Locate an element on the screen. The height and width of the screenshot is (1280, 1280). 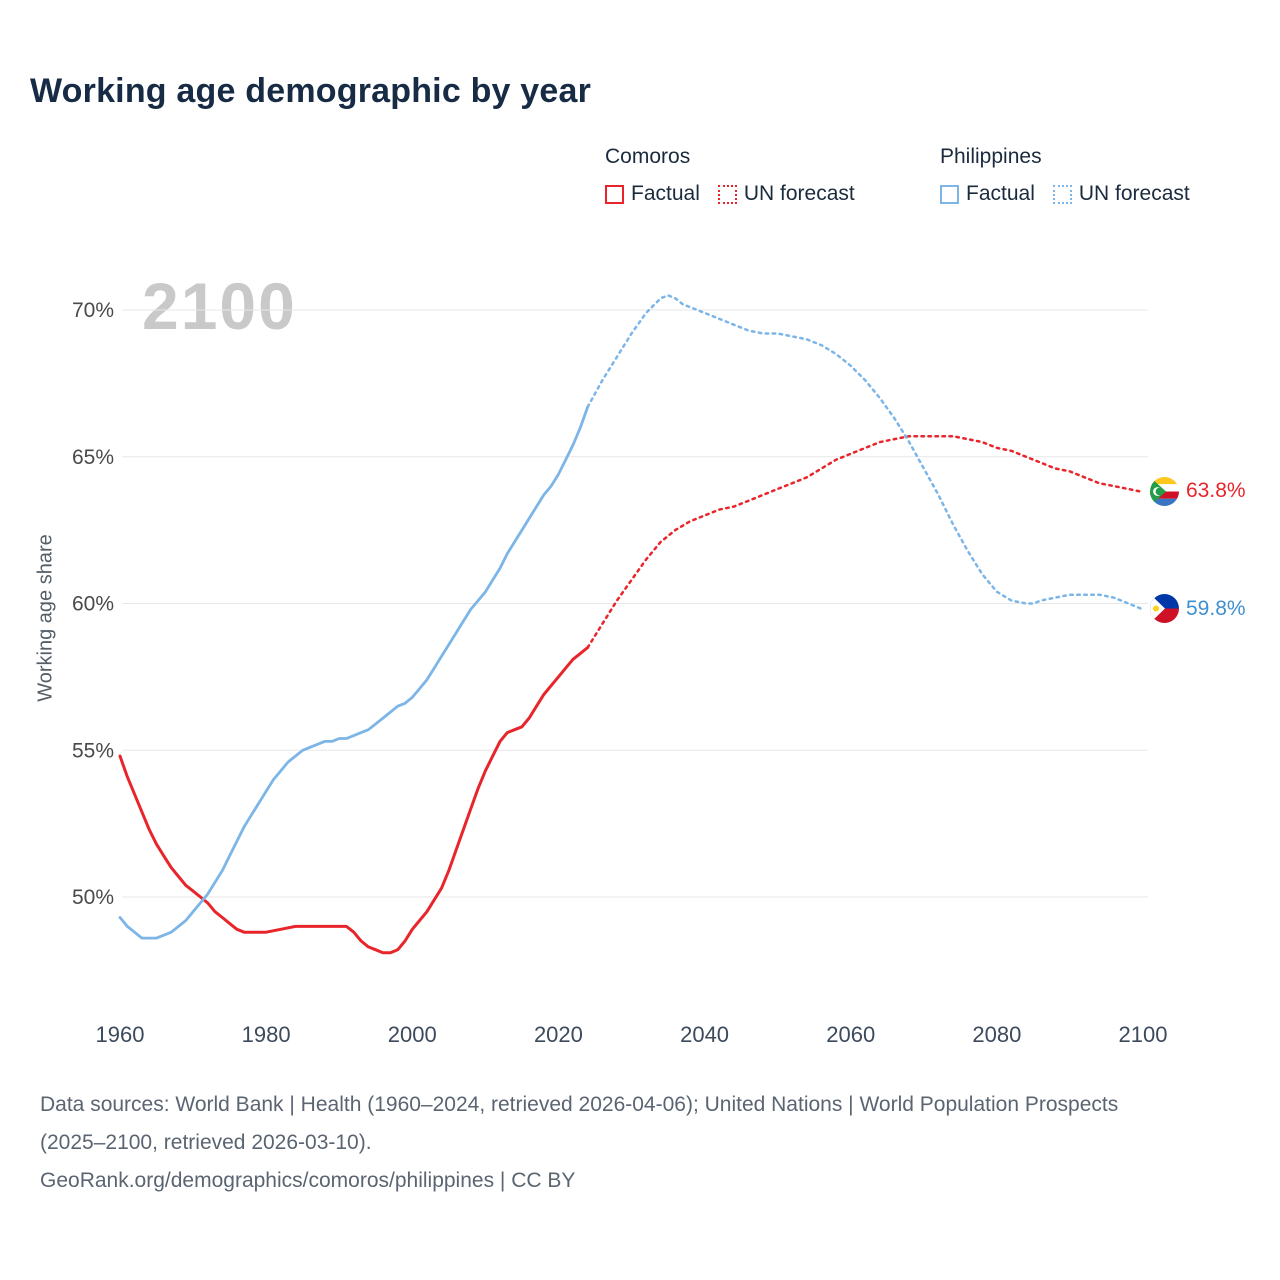
legend-swatch-philippines-factual is located at coordinates (949, 194).